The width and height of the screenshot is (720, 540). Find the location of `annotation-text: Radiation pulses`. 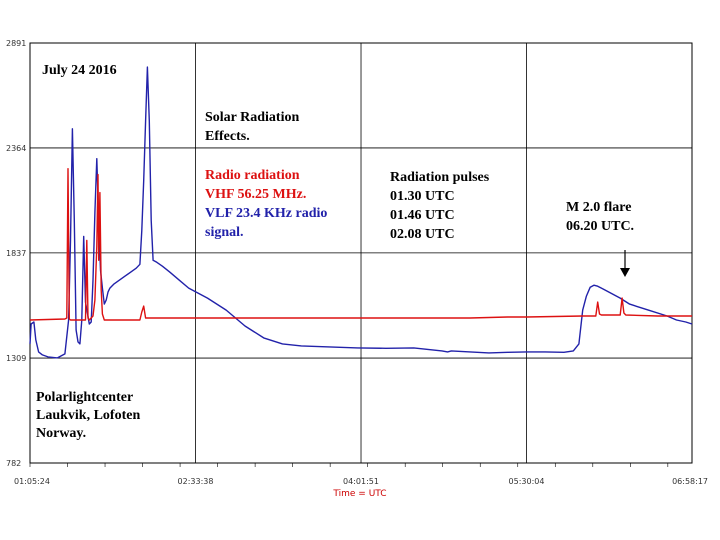

annotation-text: Radiation pulses is located at coordinates (440, 177).